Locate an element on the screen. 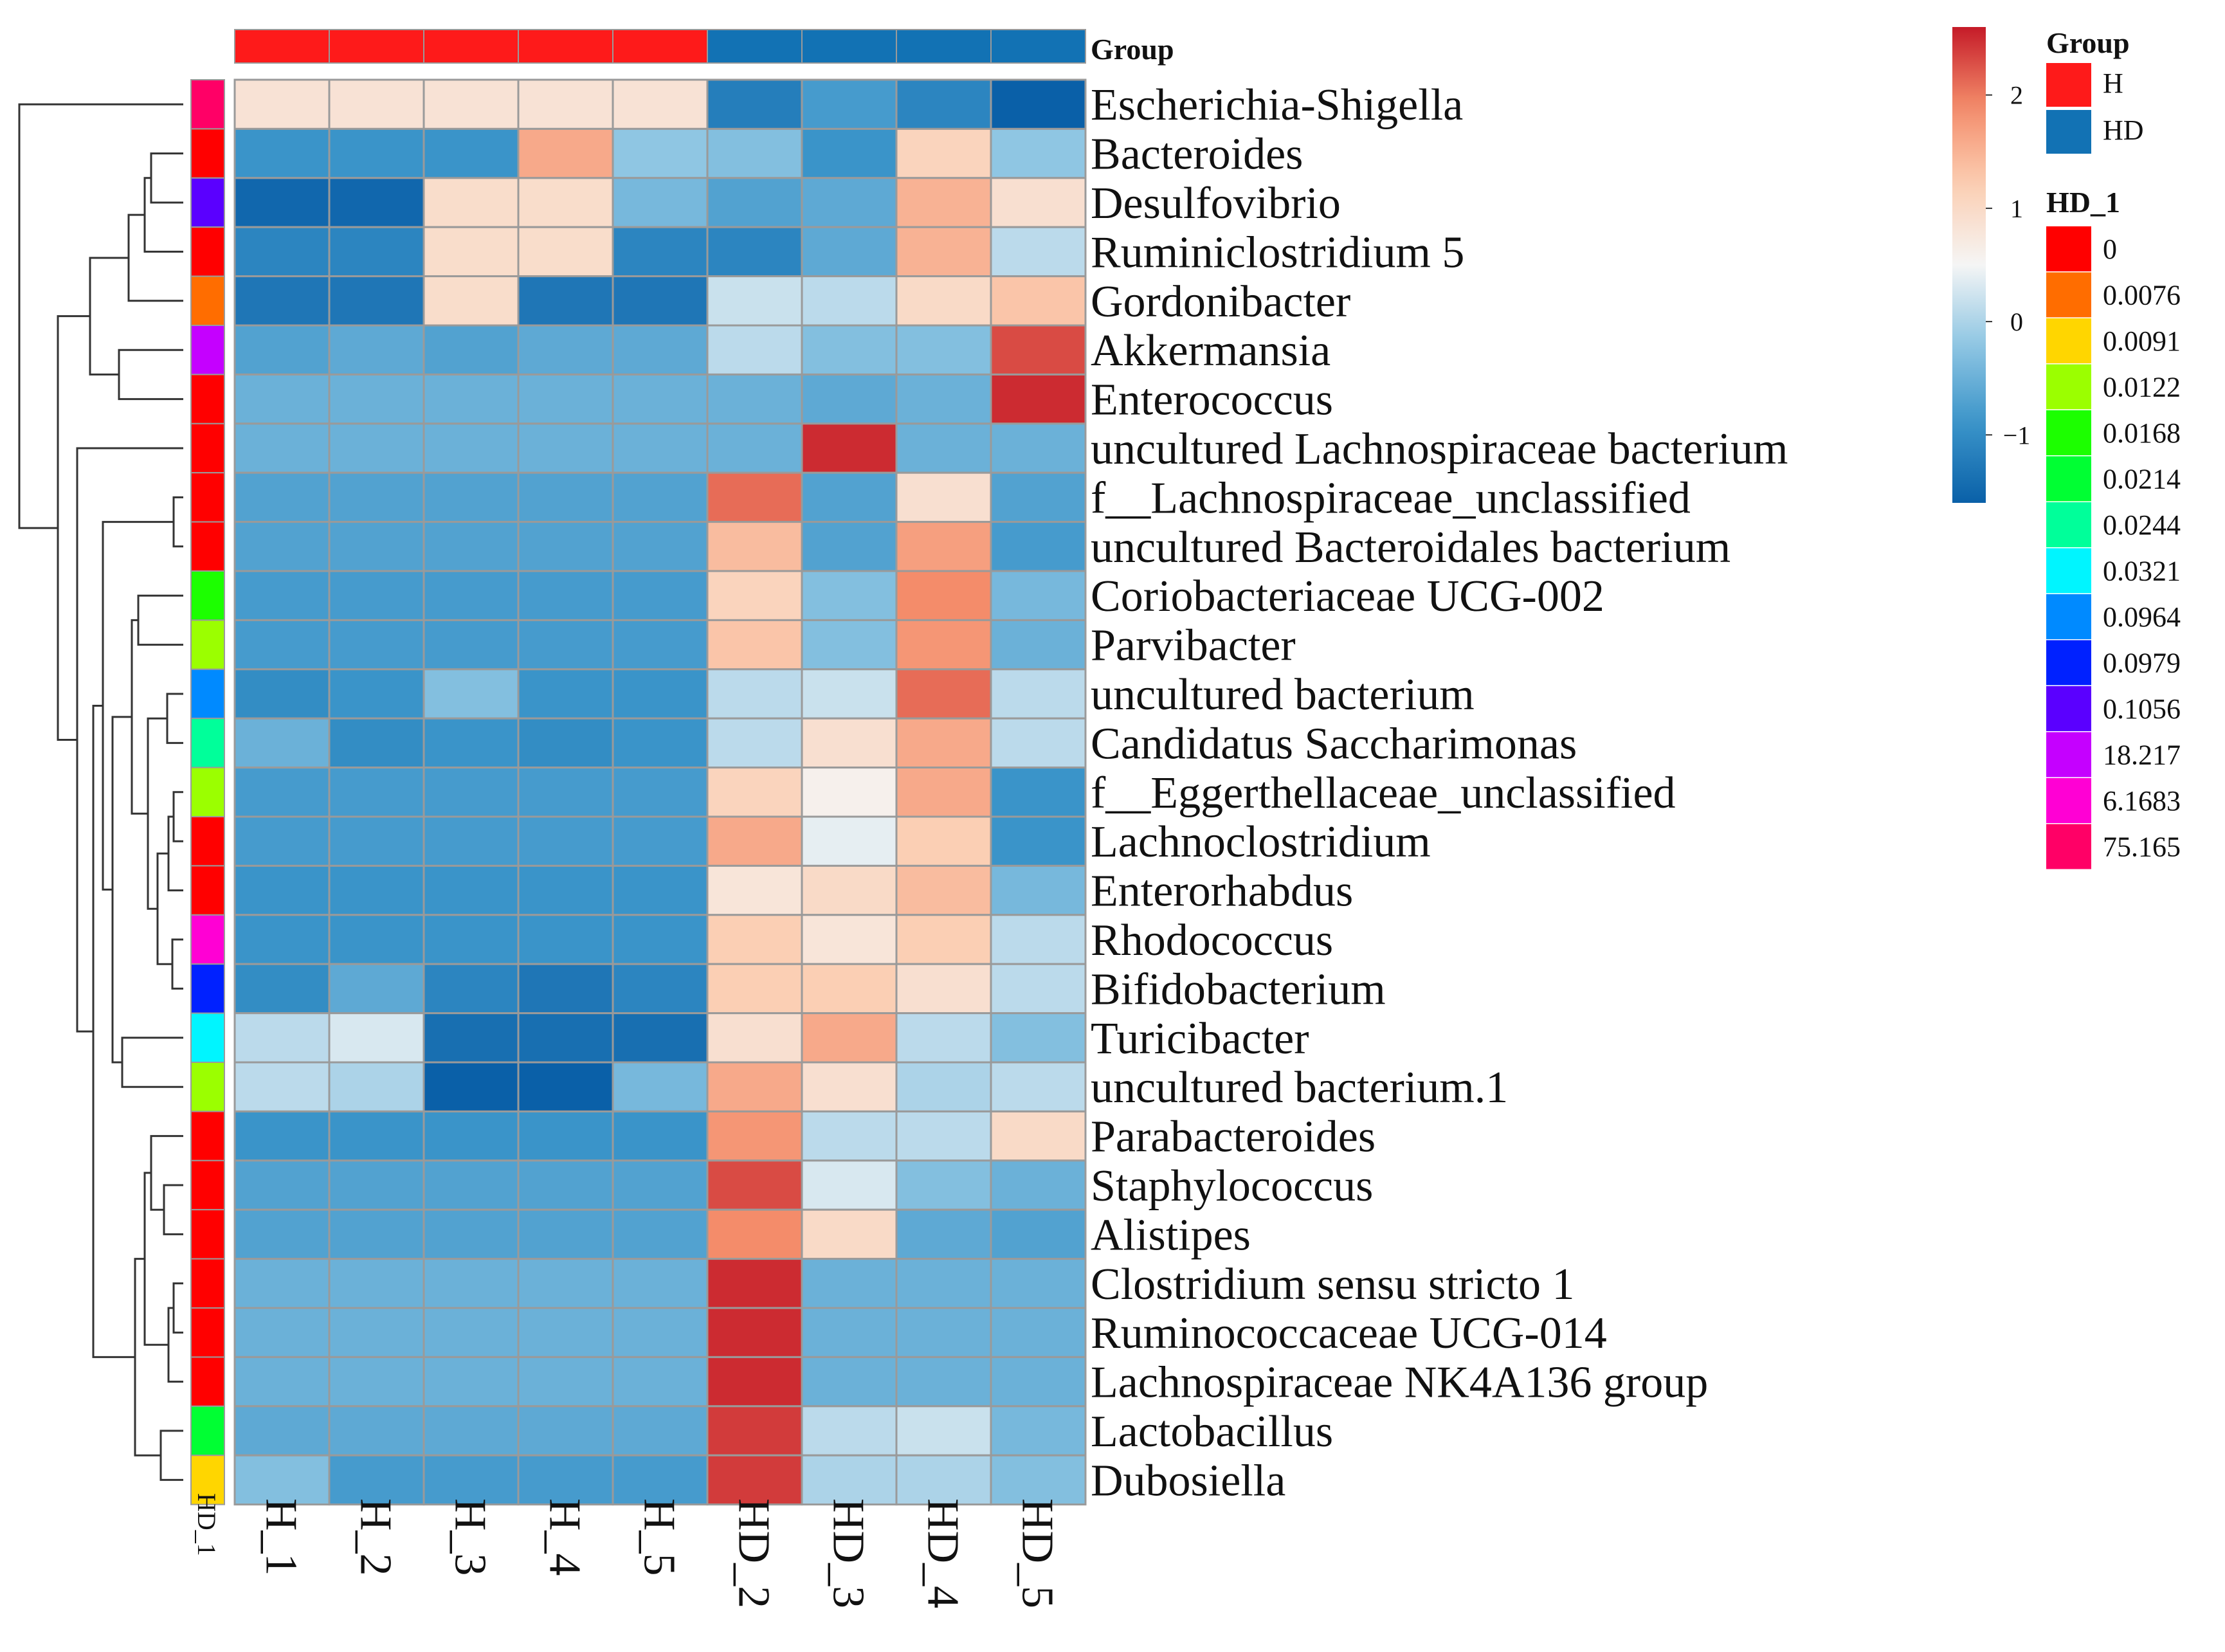 The image size is (2225, 1652). row-label: Candidatus Saccharimonas is located at coordinates (1334, 743).